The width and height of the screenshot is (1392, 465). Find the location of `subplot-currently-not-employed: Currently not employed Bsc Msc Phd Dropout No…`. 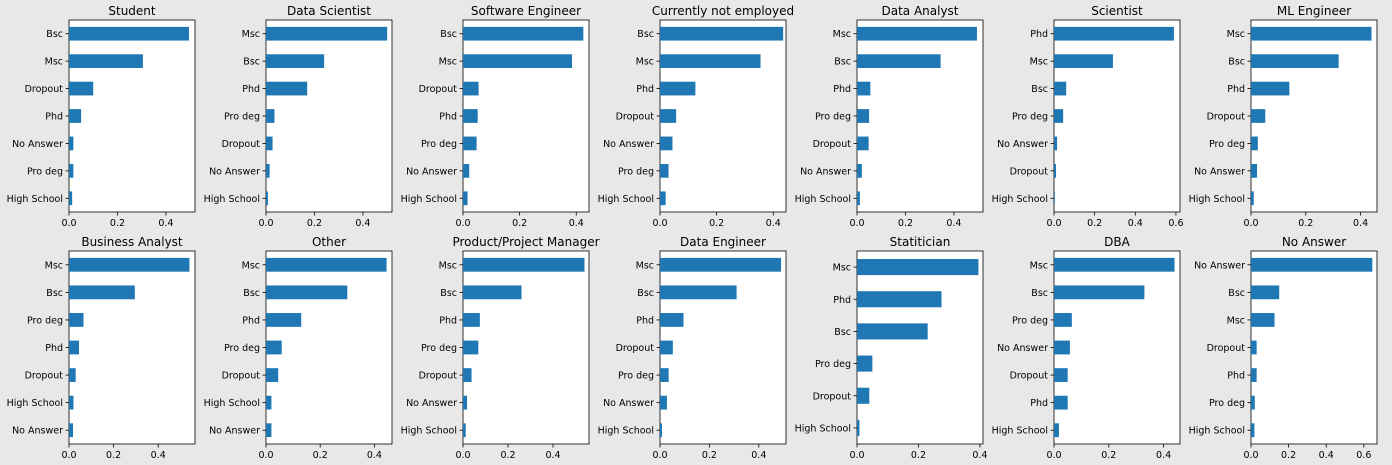

subplot-currently-not-employed: Currently not employed Bsc Msc Phd Dropout No… is located at coordinates (696, 116).